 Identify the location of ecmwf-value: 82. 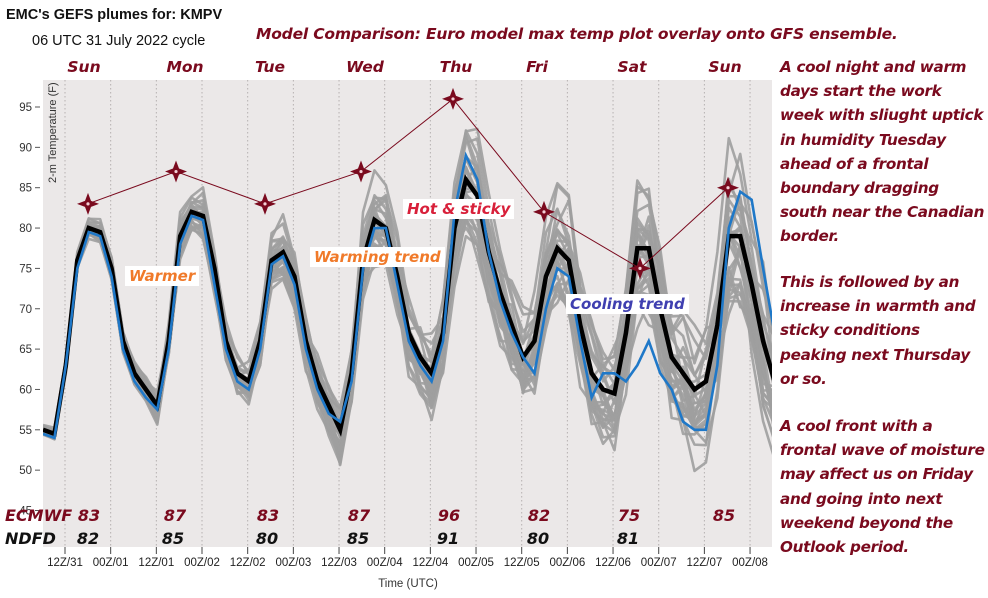
(539, 515).